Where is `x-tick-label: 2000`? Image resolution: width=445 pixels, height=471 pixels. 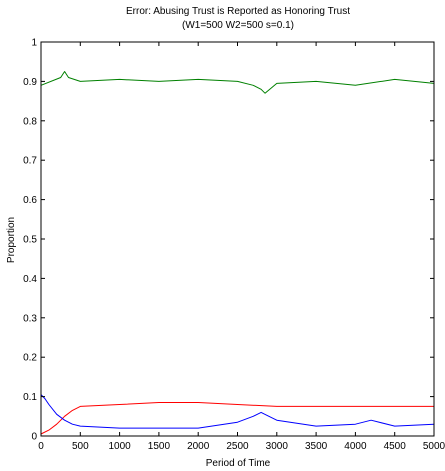
x-tick-label: 2000 is located at coordinates (198, 446).